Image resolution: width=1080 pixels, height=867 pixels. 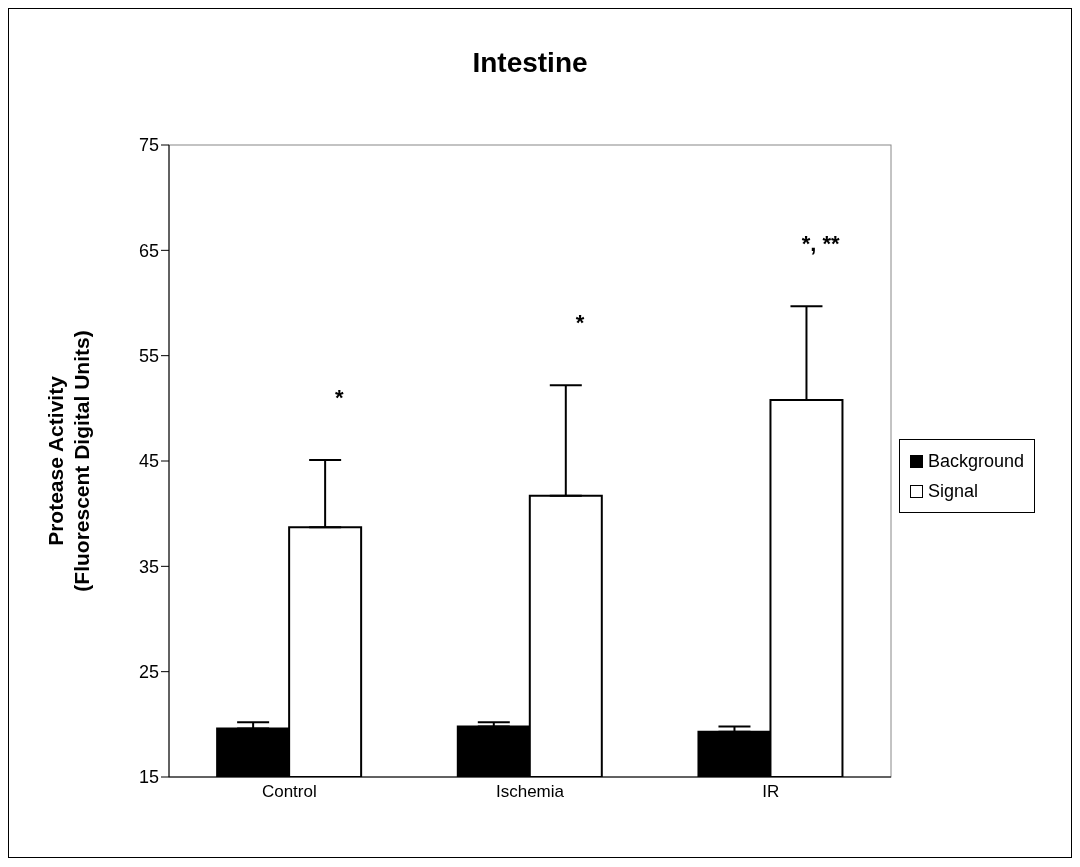 What do you see at coordinates (289, 792) in the screenshot?
I see `x-tick-label: Control` at bounding box center [289, 792].